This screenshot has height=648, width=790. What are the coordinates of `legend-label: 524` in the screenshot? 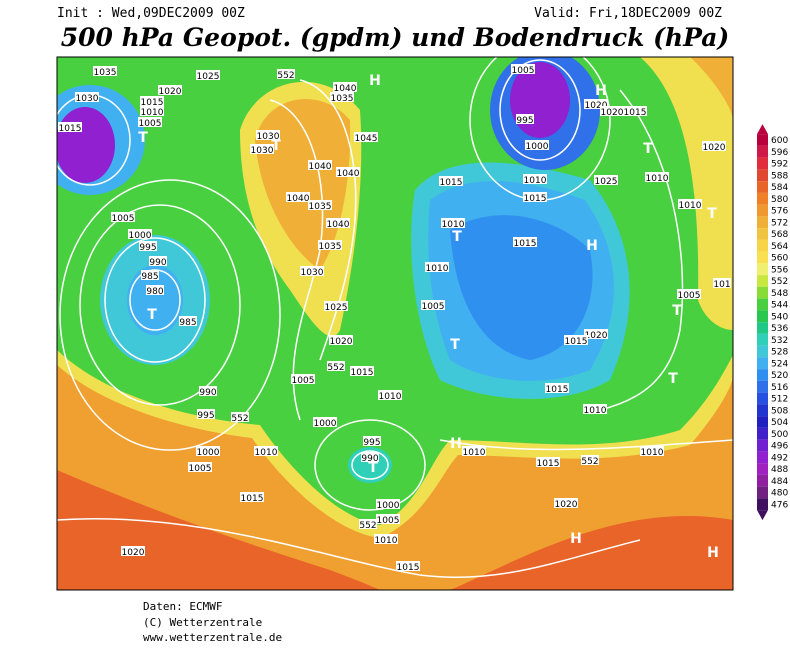 It's located at (779, 364).